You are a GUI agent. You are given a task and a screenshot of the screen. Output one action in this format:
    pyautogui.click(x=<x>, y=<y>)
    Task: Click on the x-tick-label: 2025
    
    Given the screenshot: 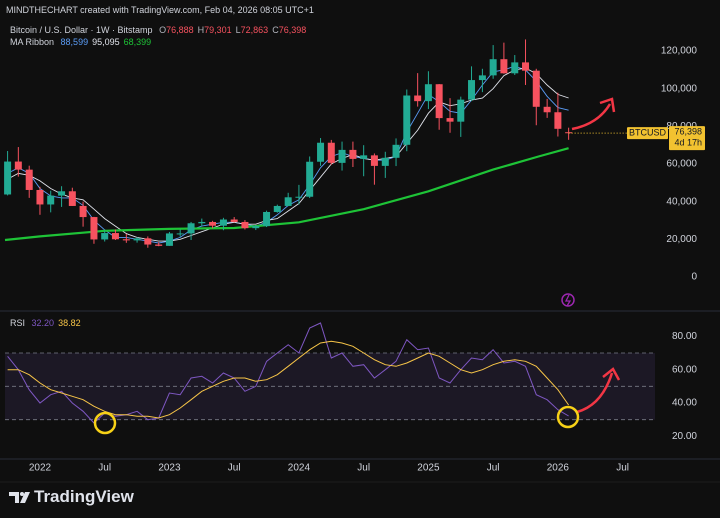 What is the action you would take?
    pyautogui.click(x=428, y=468)
    